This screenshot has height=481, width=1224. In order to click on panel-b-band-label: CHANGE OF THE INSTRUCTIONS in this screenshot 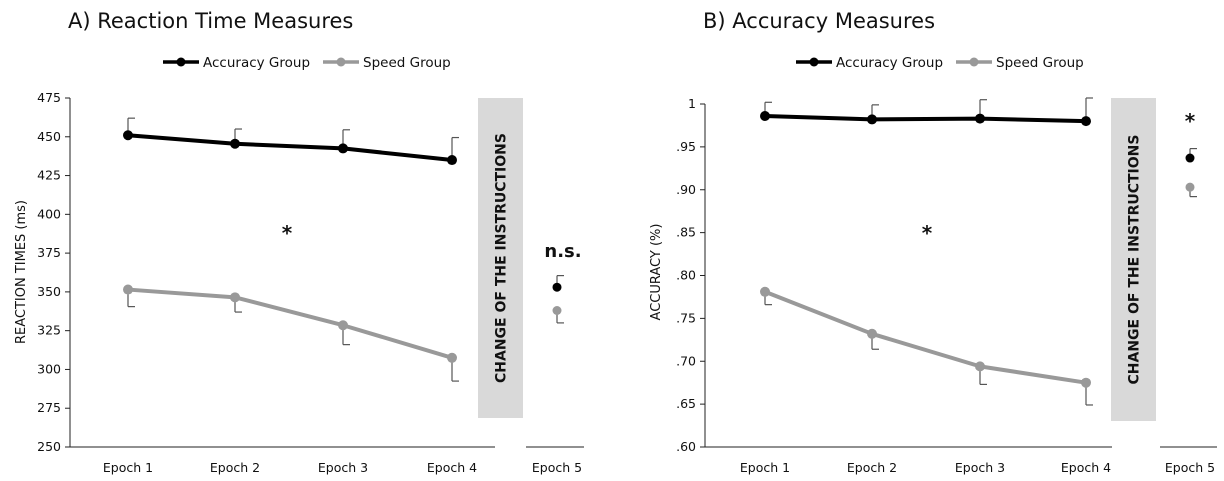, I will do `click(1135, 260)`.